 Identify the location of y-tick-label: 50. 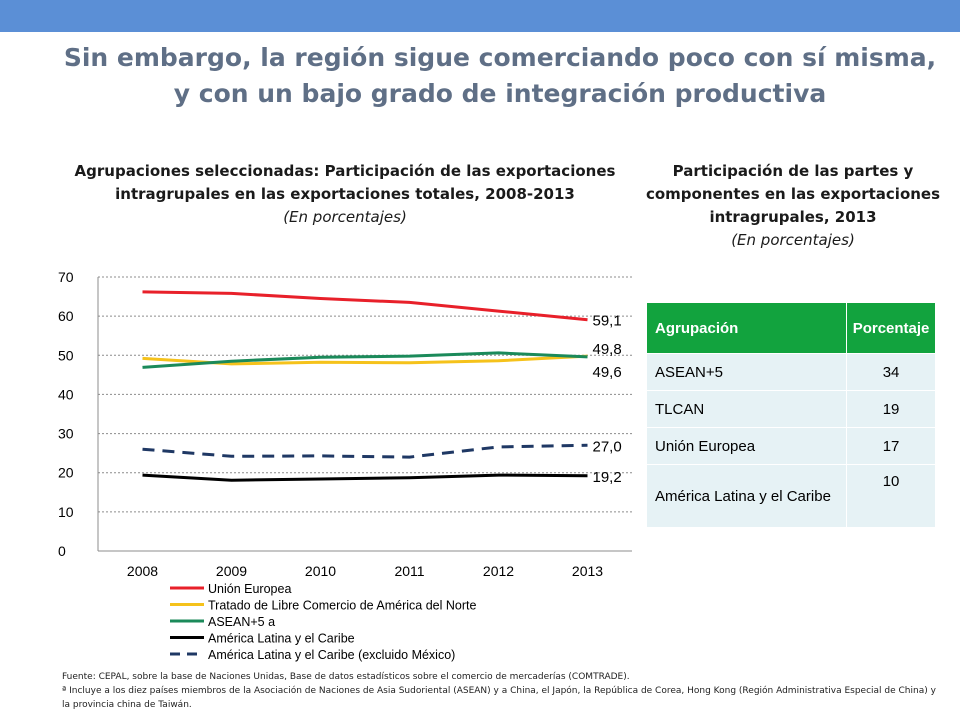
(66, 355).